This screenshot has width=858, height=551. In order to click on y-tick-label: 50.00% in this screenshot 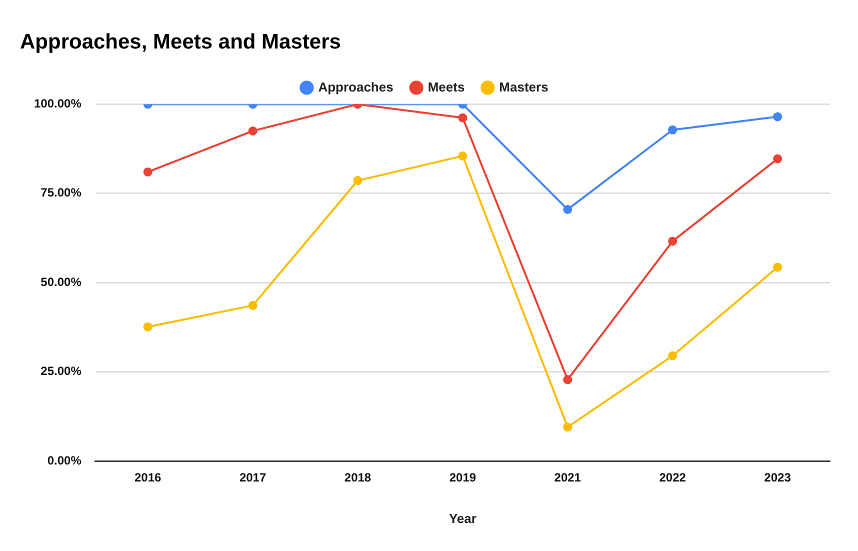, I will do `click(61, 281)`.